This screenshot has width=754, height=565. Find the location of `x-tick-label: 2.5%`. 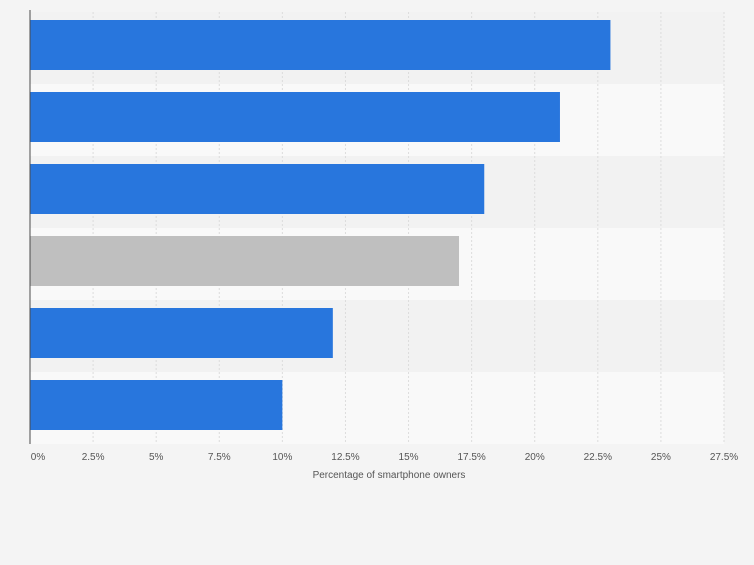

x-tick-label: 2.5% is located at coordinates (93, 457).